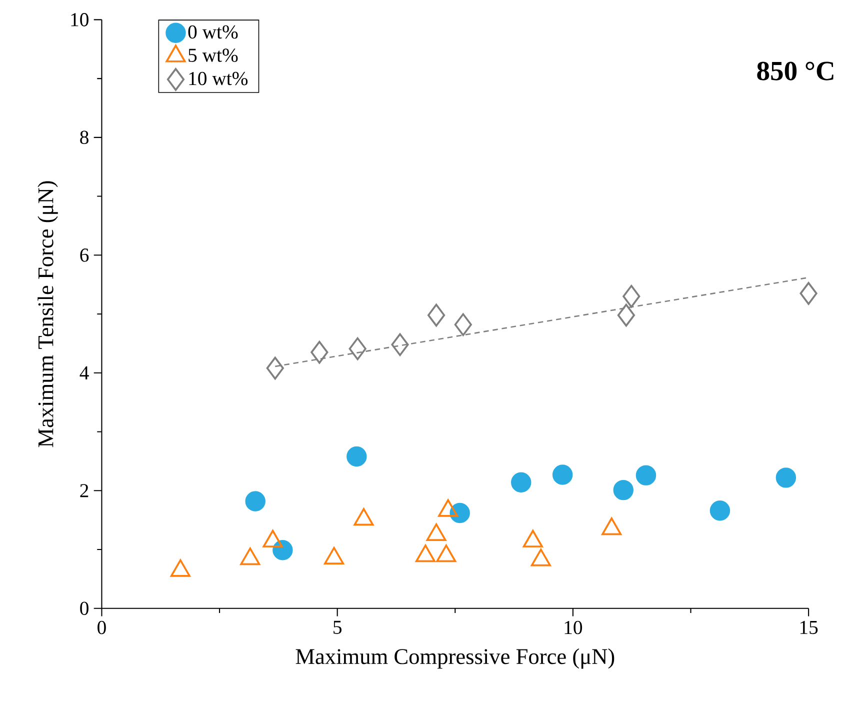  I want to click on y-tick-label: 2, so click(84, 491).